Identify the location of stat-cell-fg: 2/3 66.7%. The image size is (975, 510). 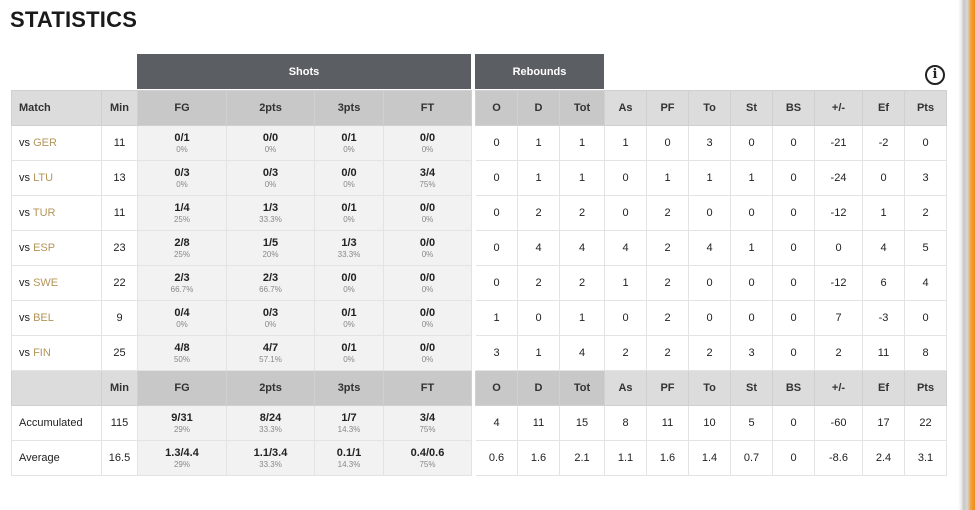
(182, 283).